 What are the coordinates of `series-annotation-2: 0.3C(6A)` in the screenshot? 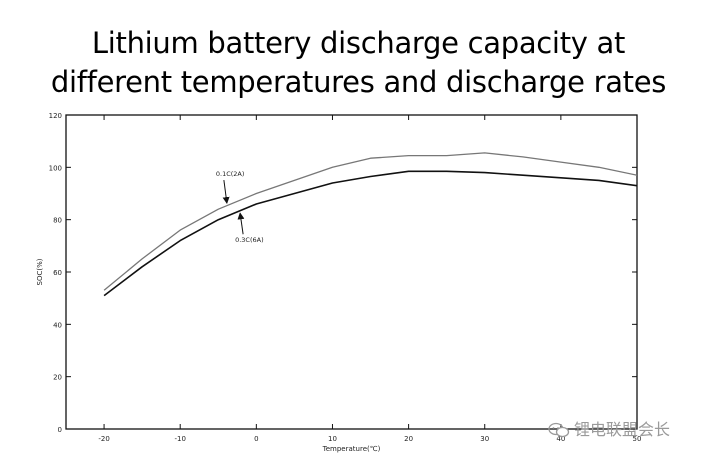 It's located at (249, 240).